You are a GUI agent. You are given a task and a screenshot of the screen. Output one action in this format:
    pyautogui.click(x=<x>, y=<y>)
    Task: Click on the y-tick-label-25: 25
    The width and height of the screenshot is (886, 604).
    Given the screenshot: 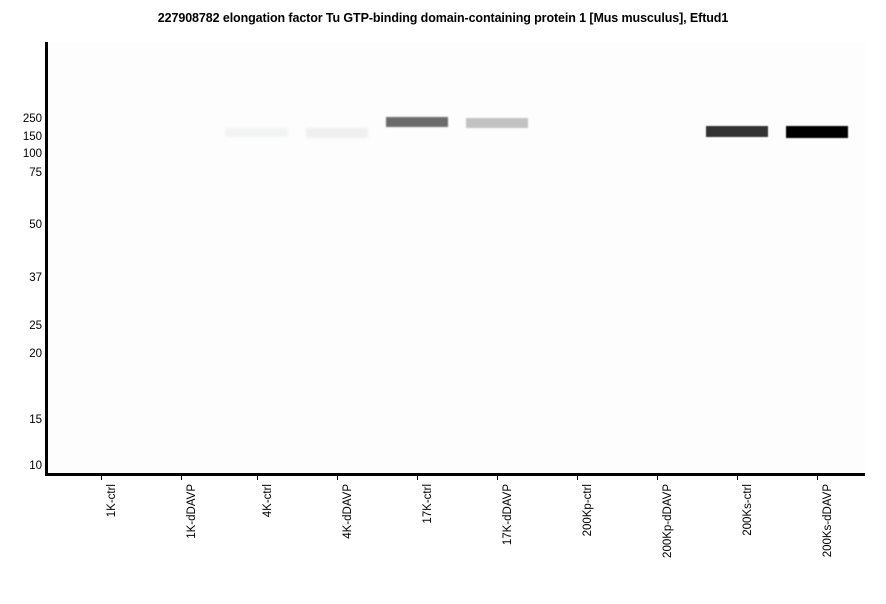 What is the action you would take?
    pyautogui.click(x=35, y=326)
    